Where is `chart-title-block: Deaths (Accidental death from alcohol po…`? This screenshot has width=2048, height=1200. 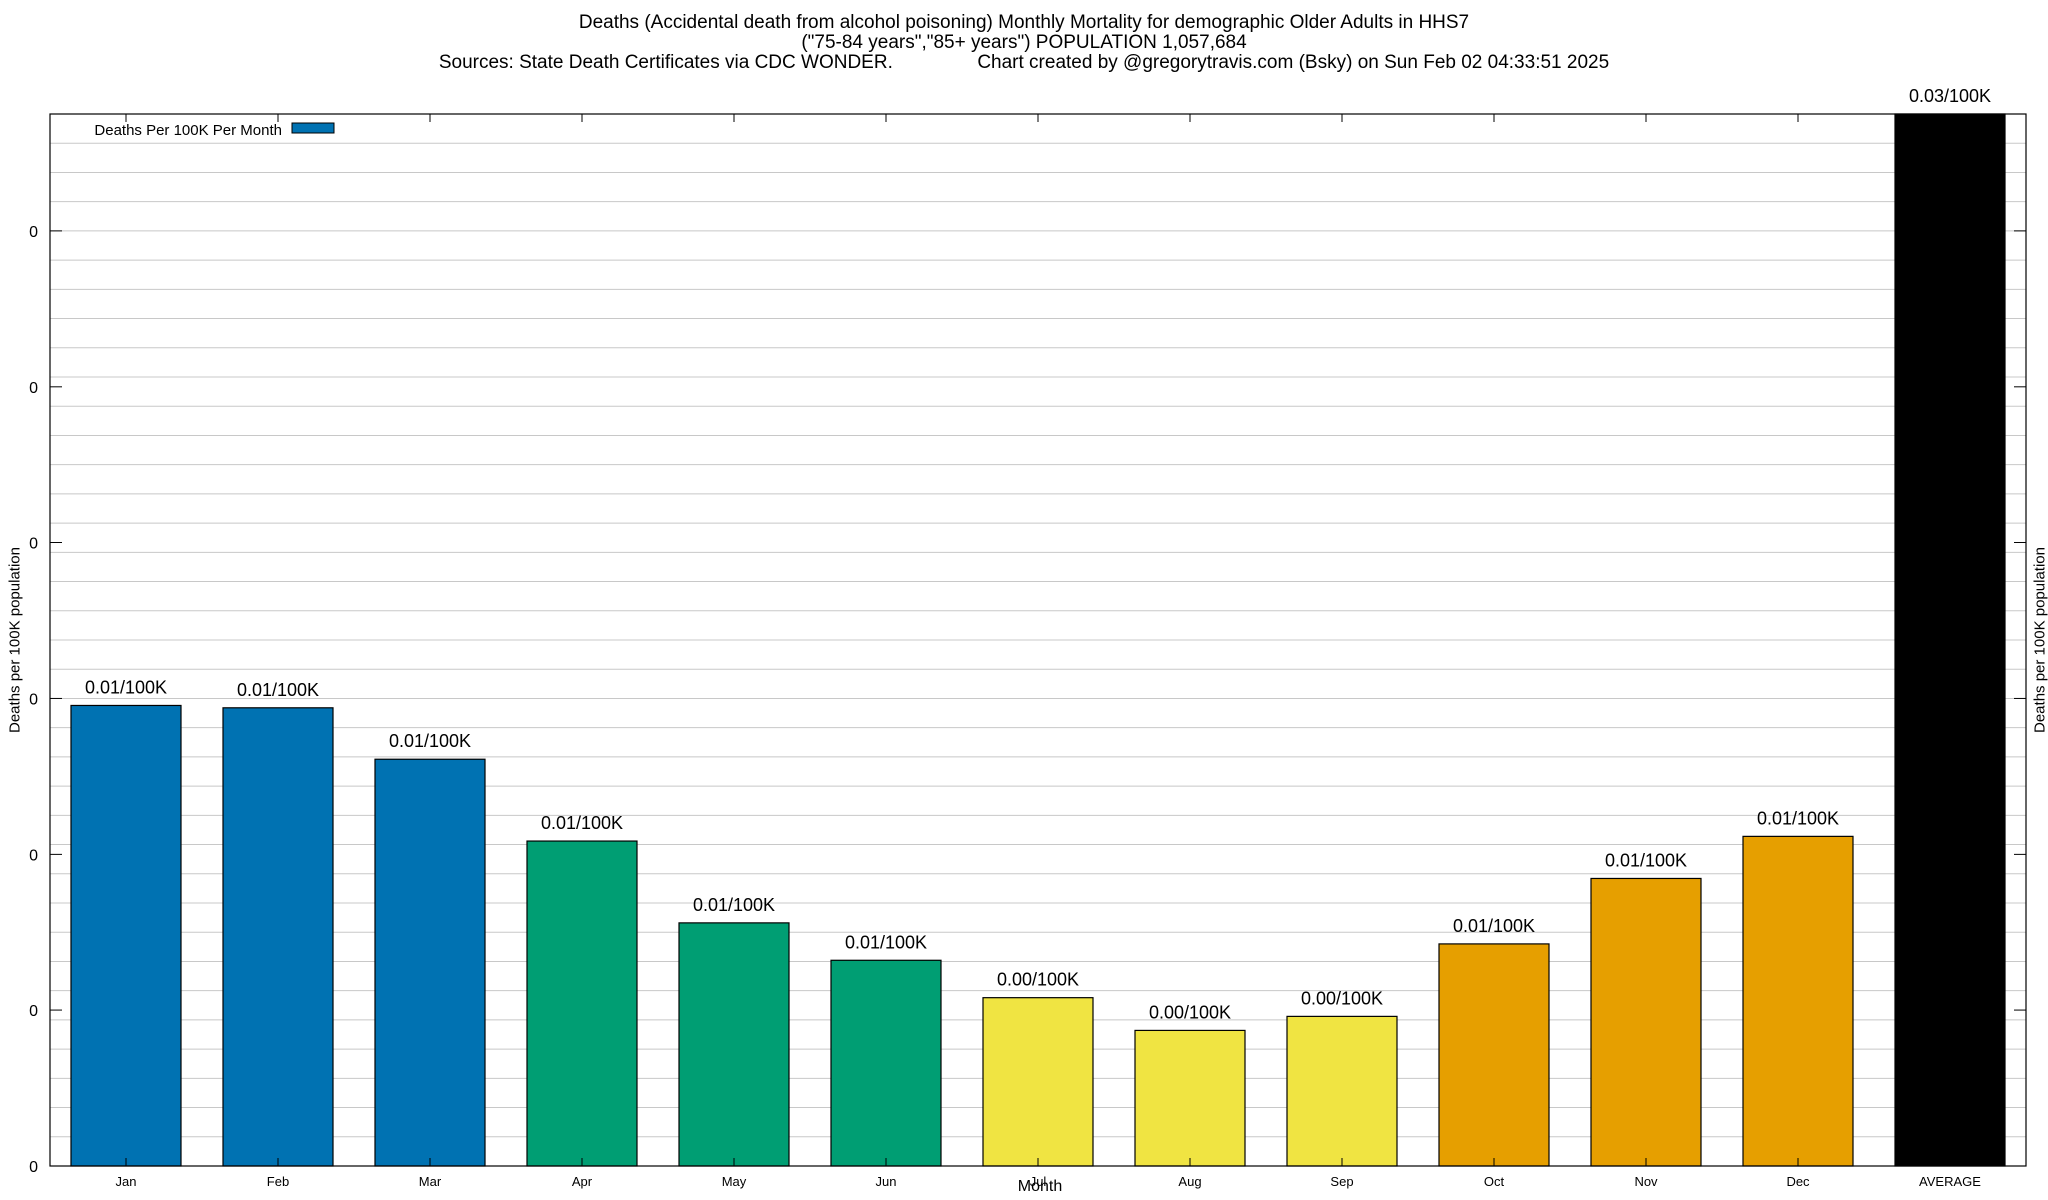
chart-title-block: Deaths (Accidental death from alcohol po… is located at coordinates (1024, 43).